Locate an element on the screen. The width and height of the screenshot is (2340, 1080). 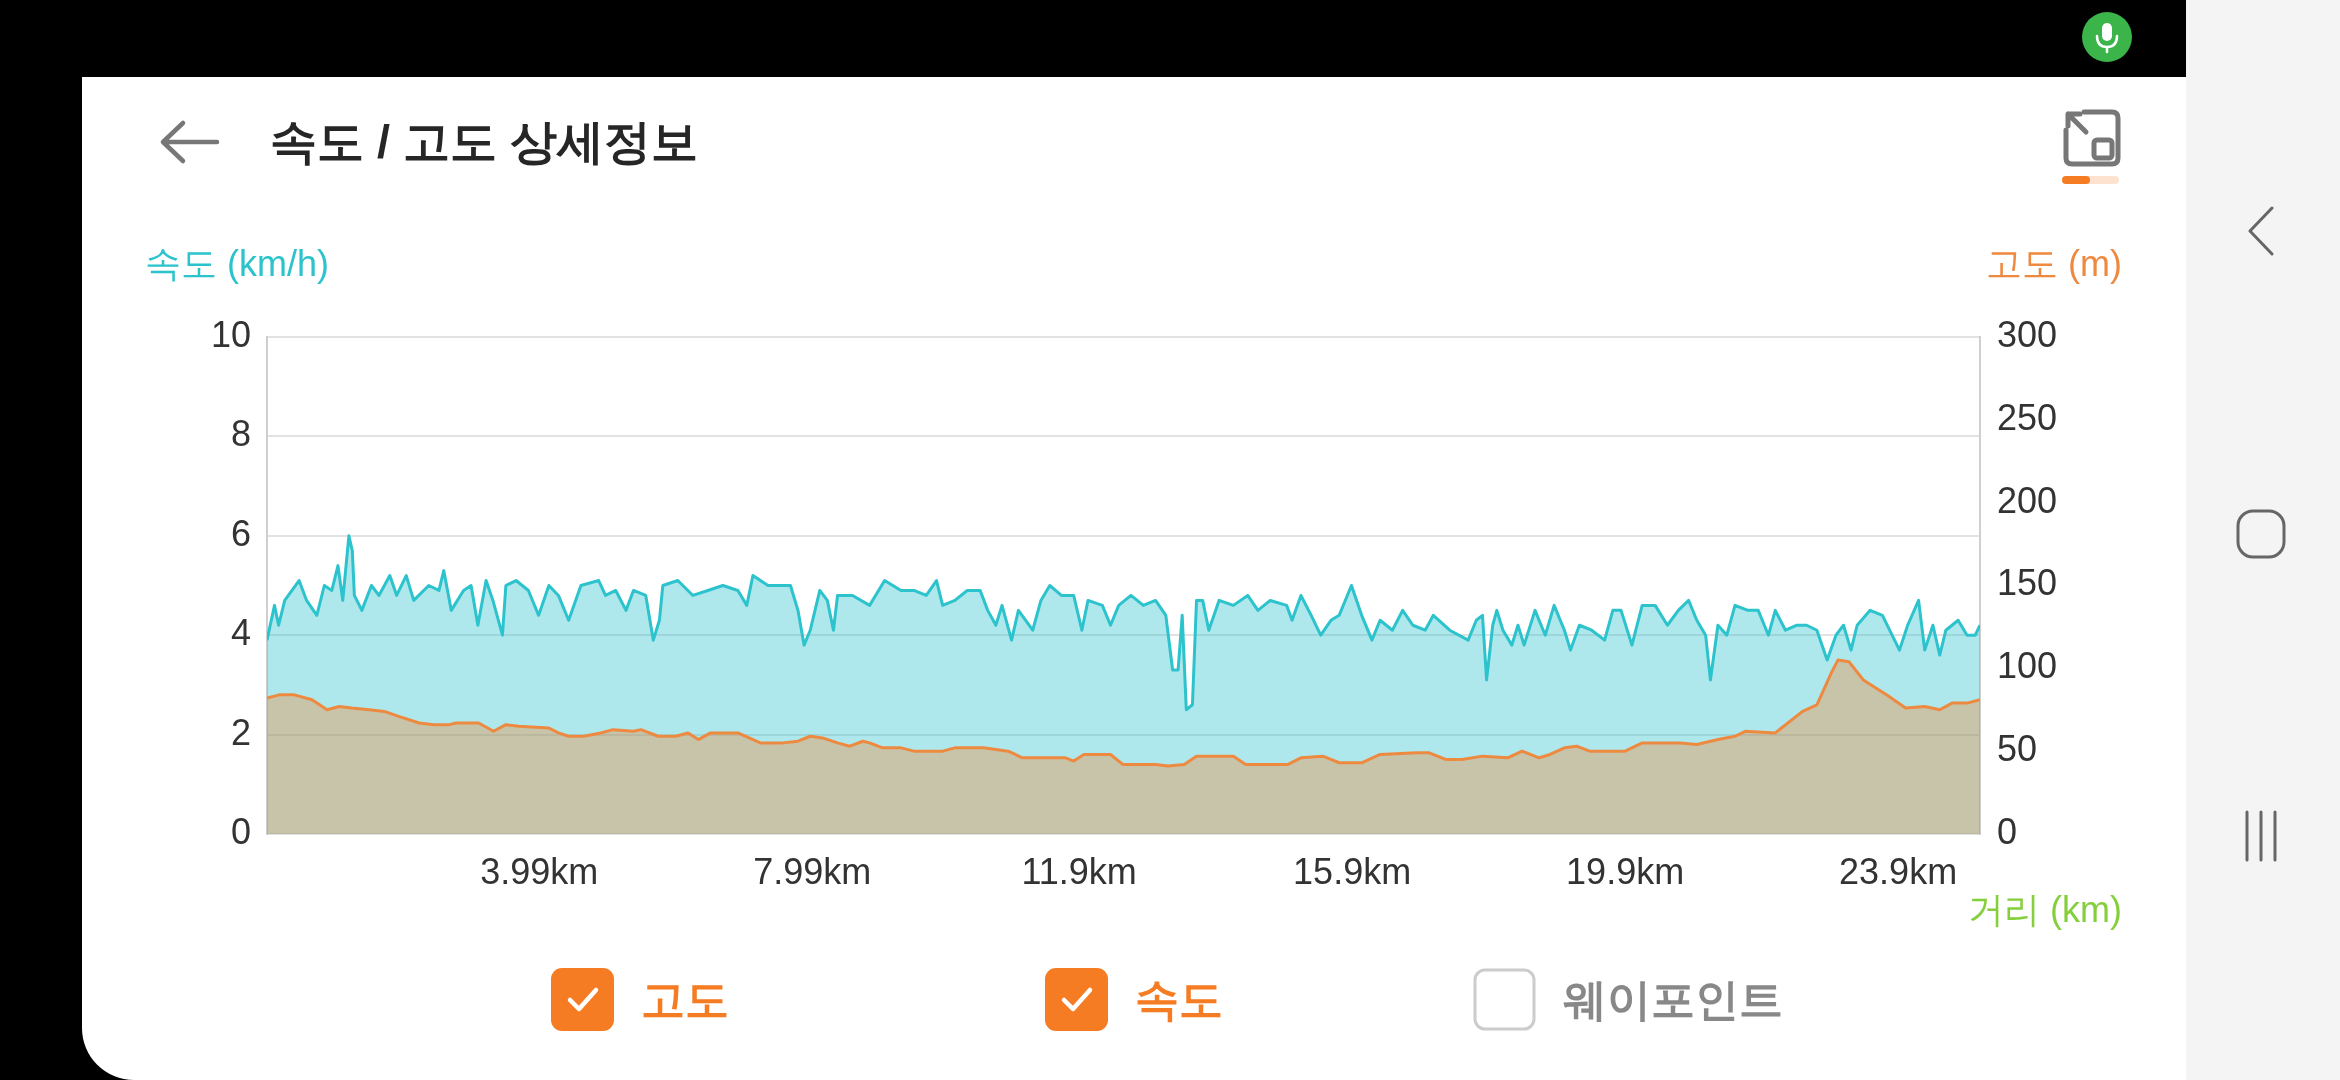
y-tick-label: 4 is located at coordinates (240, 633).